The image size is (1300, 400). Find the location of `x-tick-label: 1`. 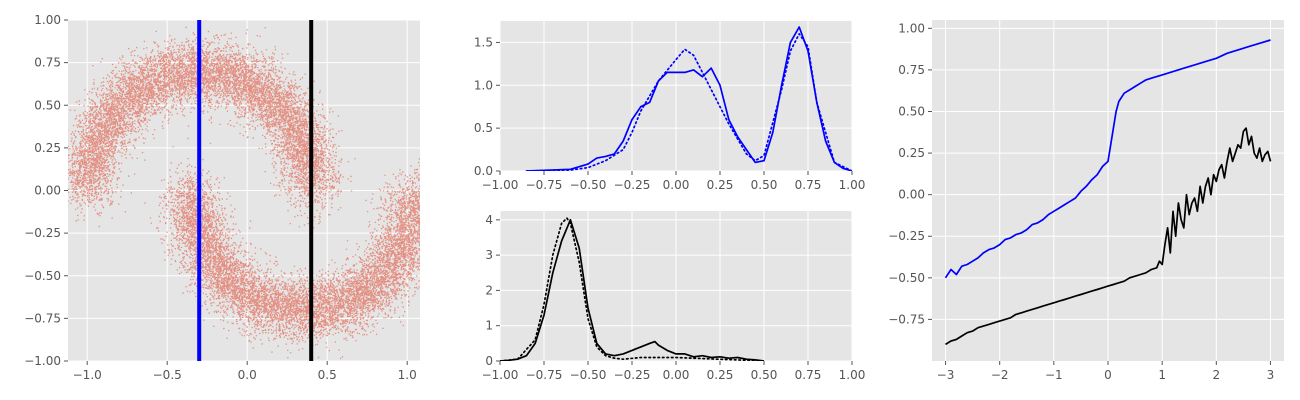

x-tick-label: 1 is located at coordinates (1162, 375).